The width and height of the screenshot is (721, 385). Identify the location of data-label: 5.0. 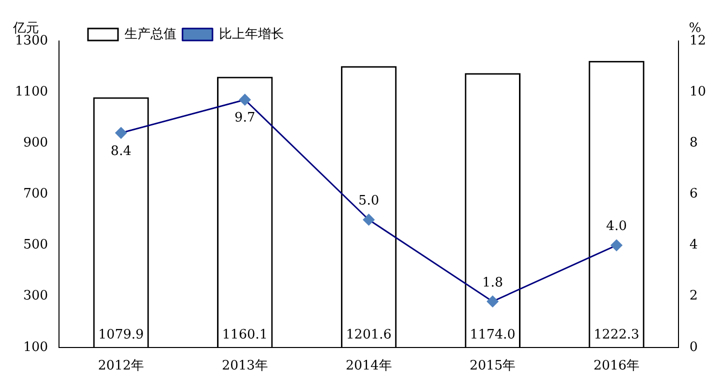
(369, 201).